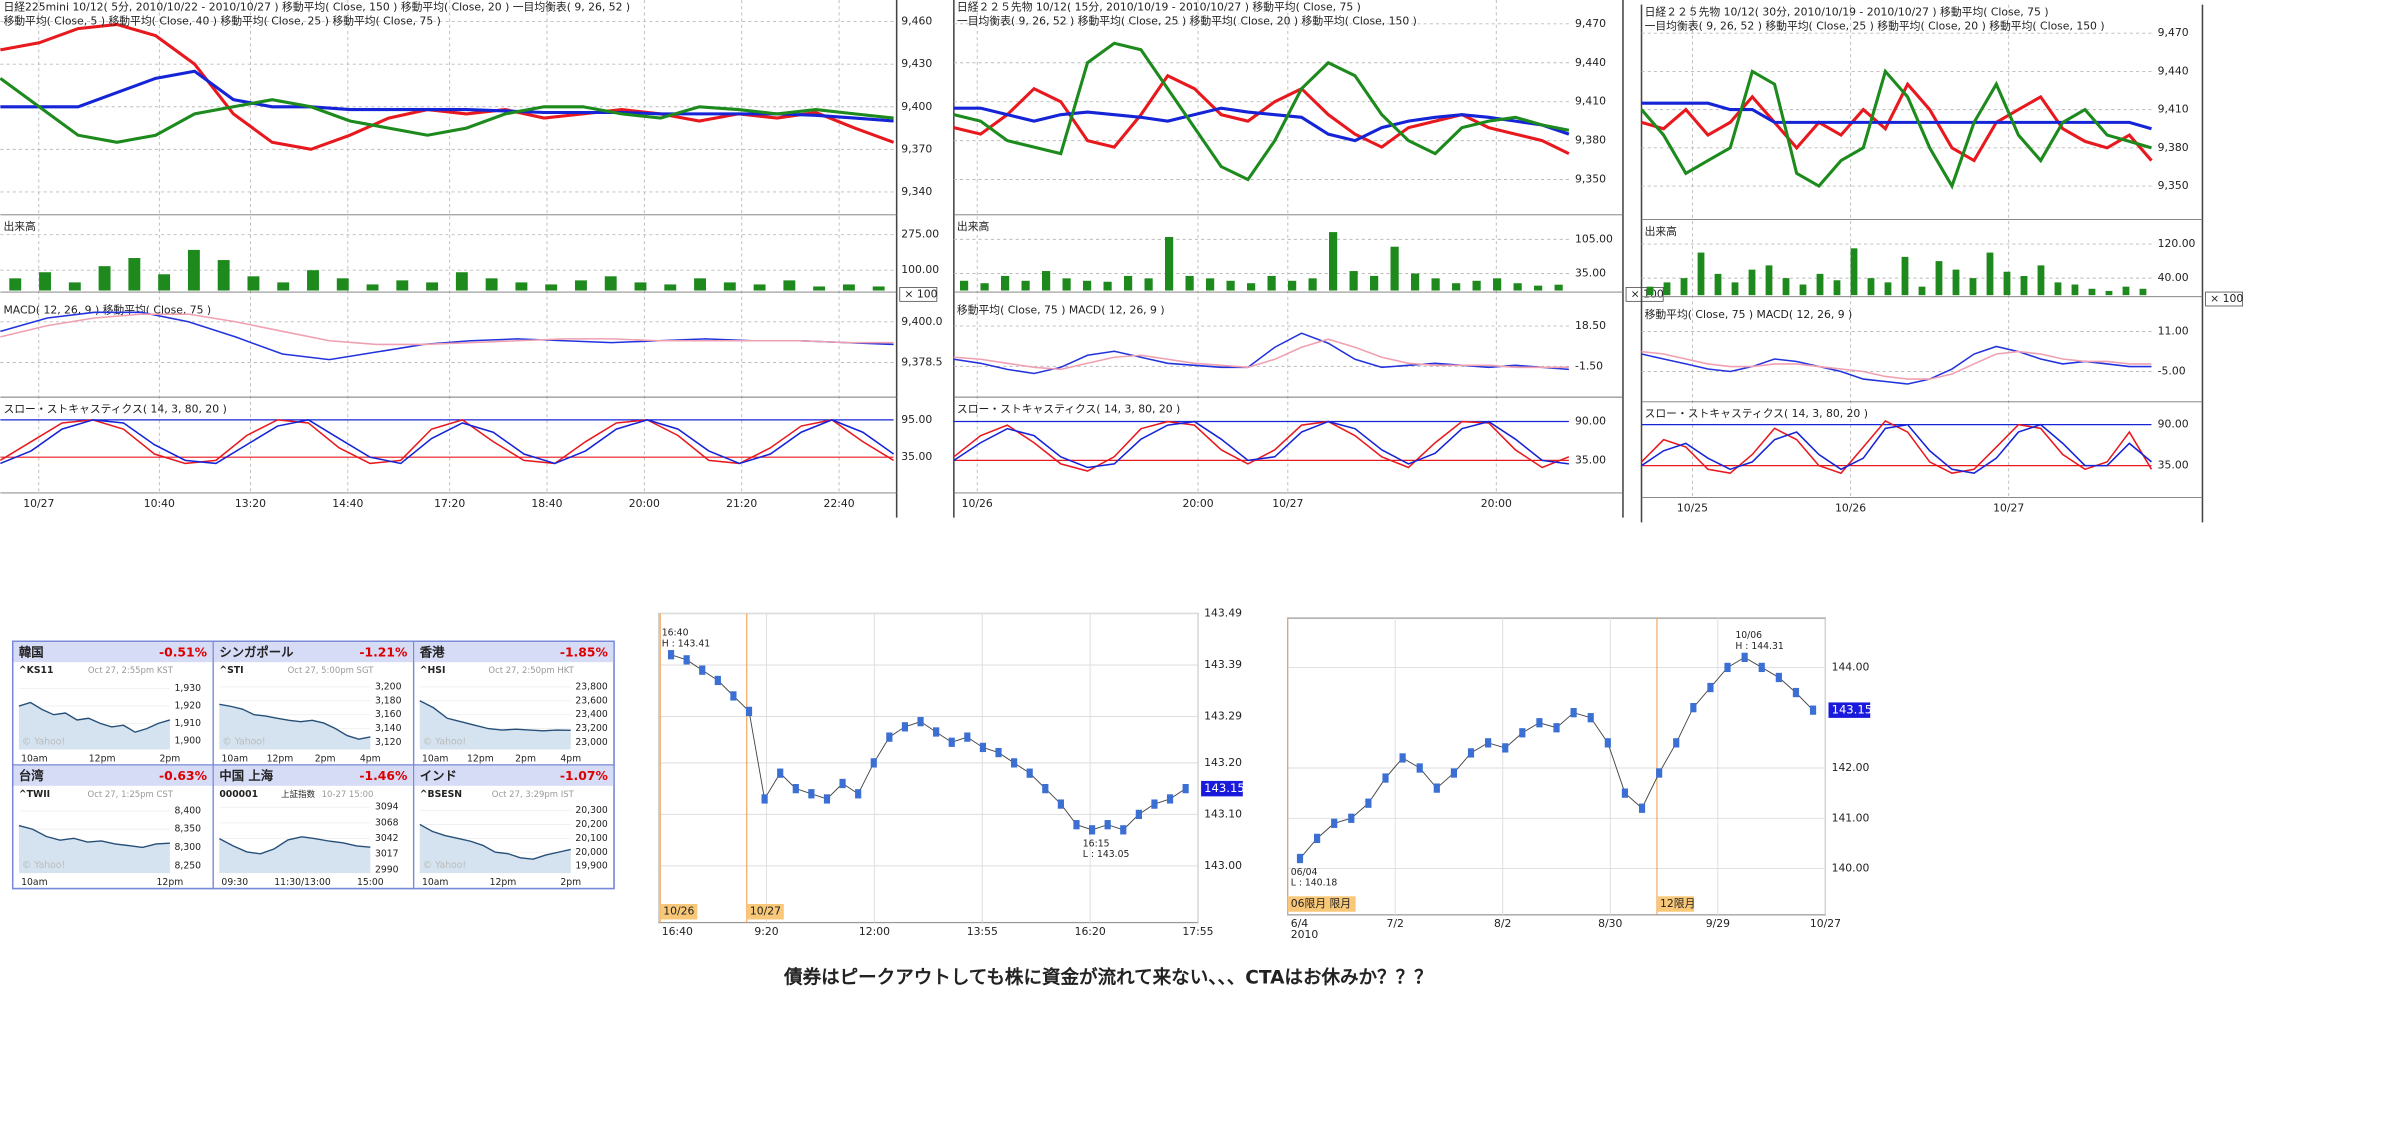  Describe the element at coordinates (1502, 923) in the screenshot. I see `x-tick-label: 8/2` at that location.